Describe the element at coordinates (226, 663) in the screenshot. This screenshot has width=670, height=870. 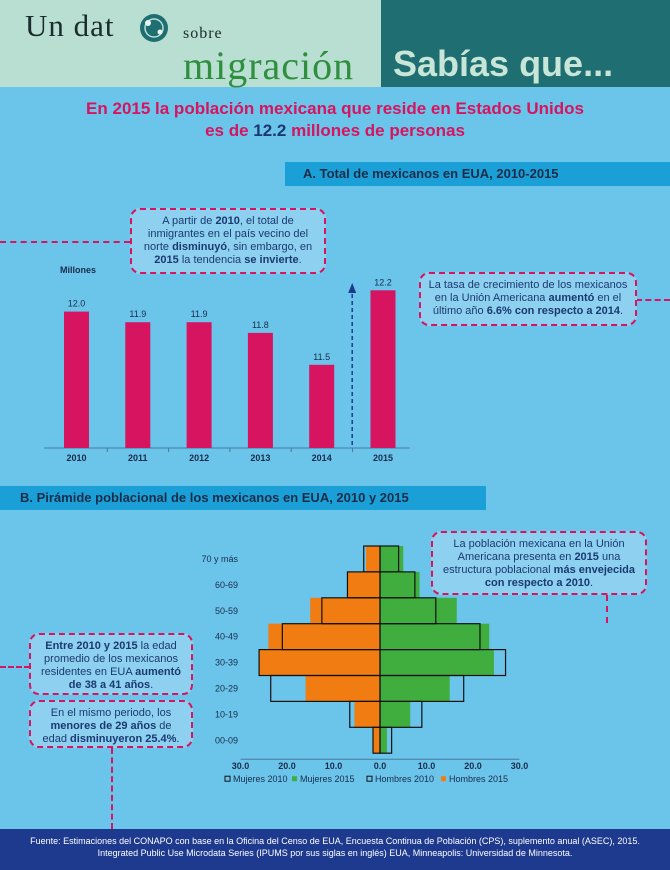
I see `age-group-label: 30-39` at that location.